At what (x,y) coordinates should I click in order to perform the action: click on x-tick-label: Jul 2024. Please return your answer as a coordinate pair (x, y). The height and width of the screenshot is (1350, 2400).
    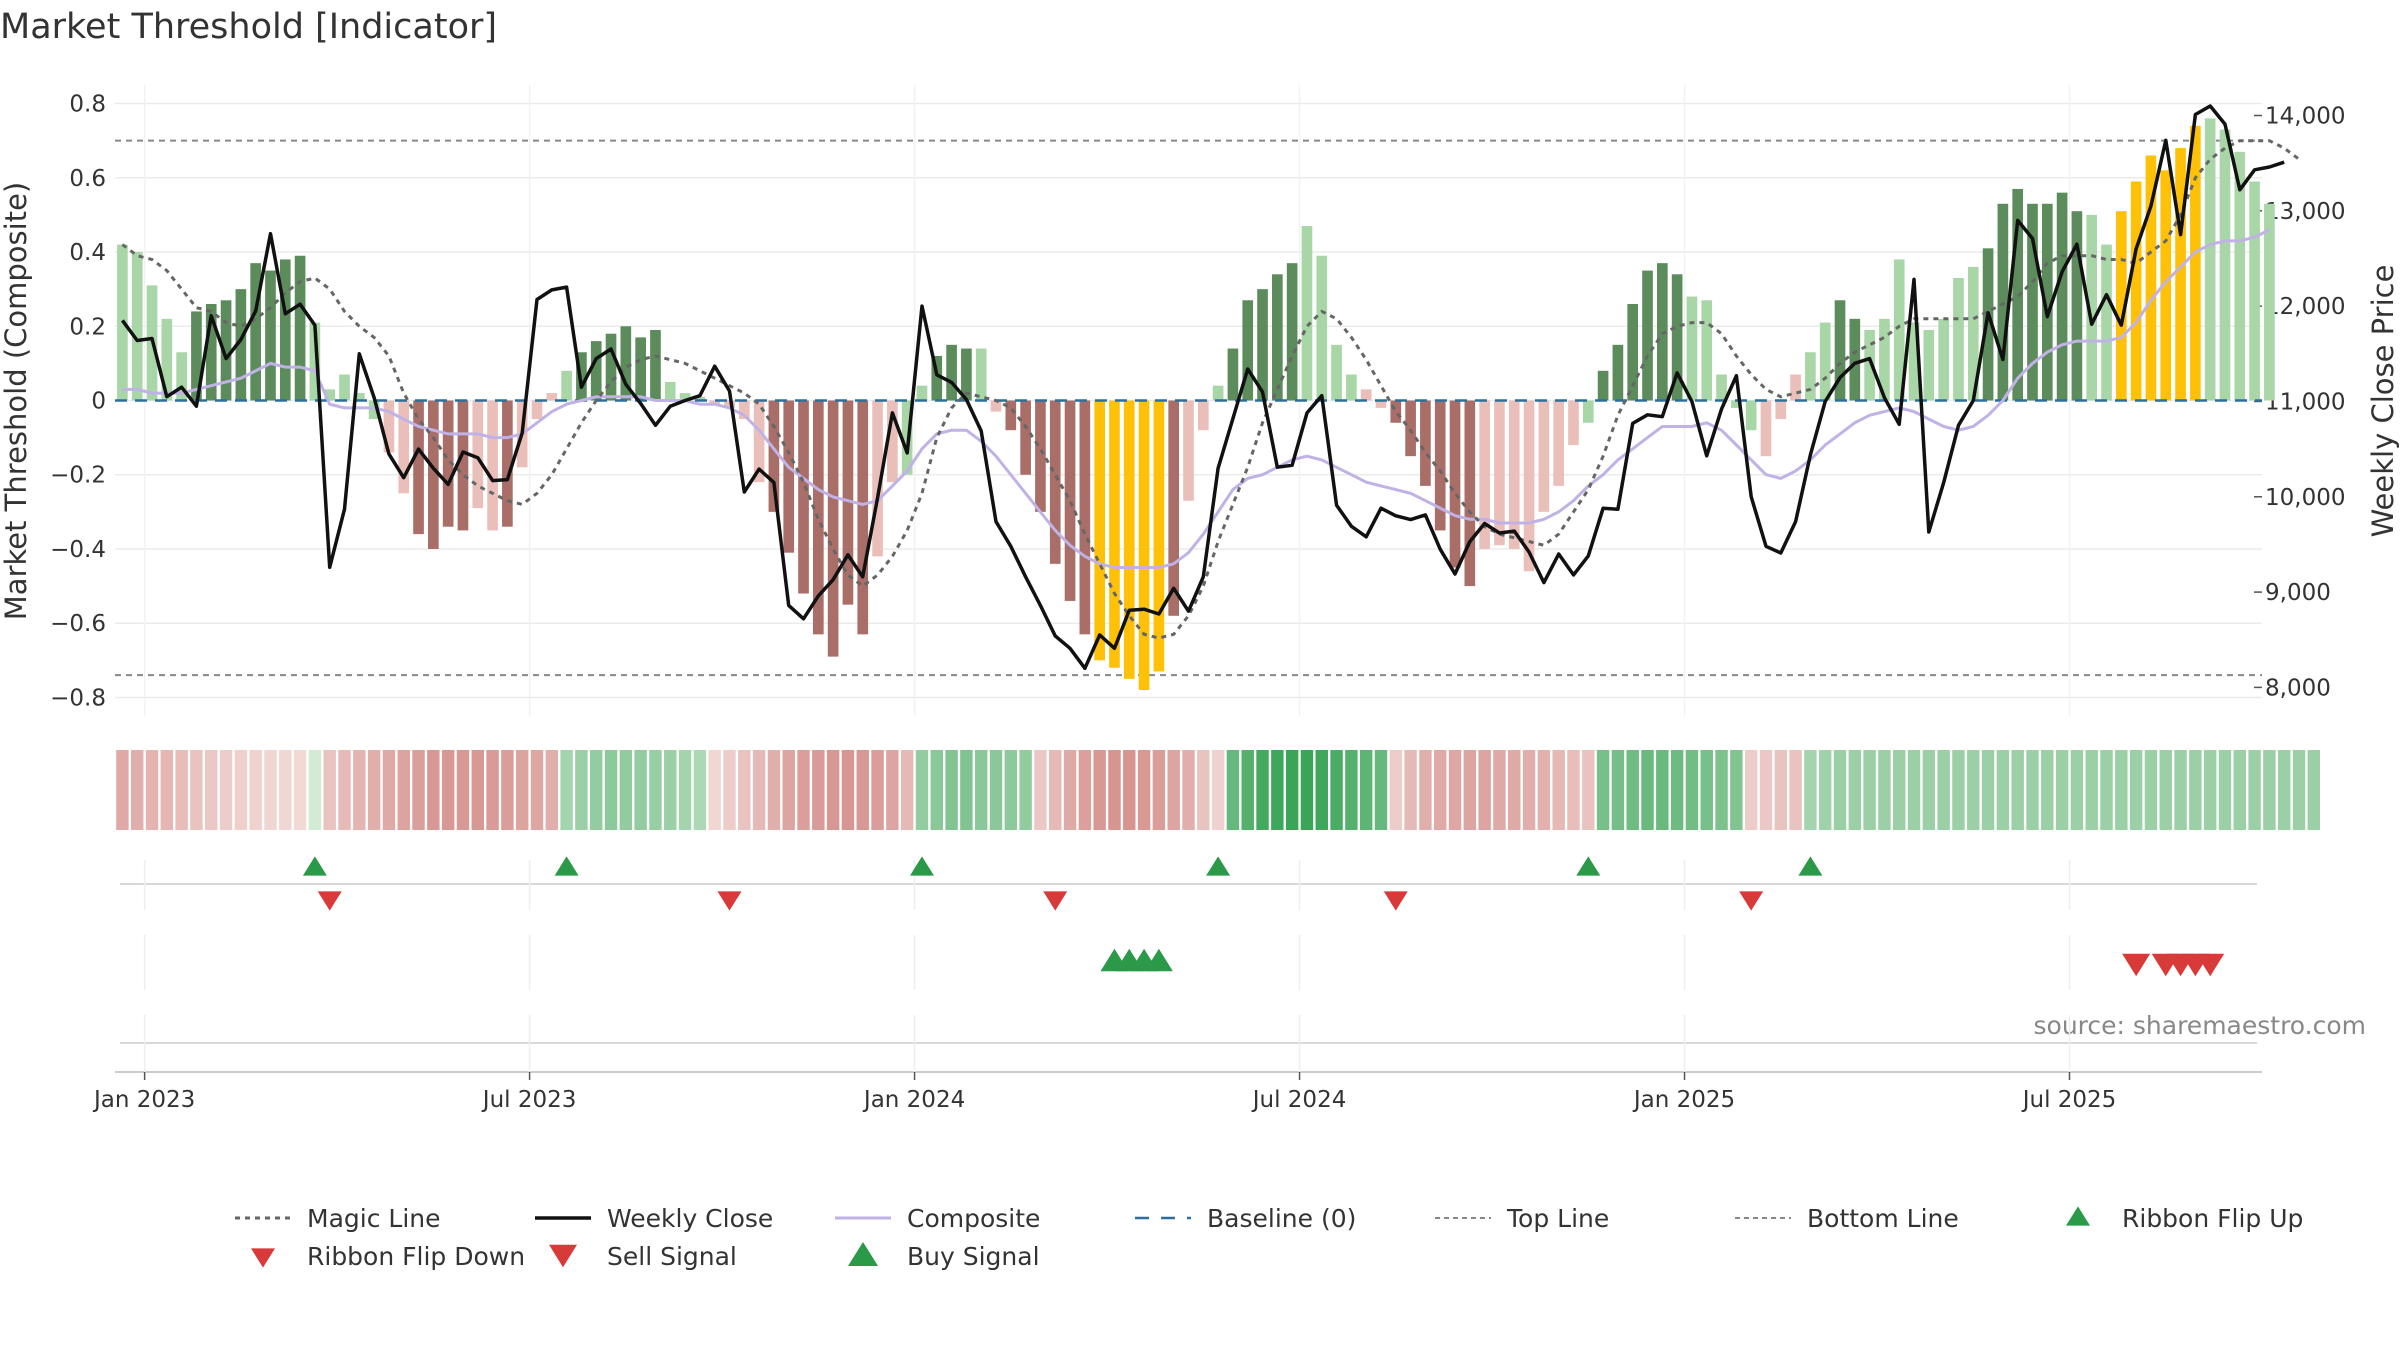
    Looking at the image, I should click on (1299, 1100).